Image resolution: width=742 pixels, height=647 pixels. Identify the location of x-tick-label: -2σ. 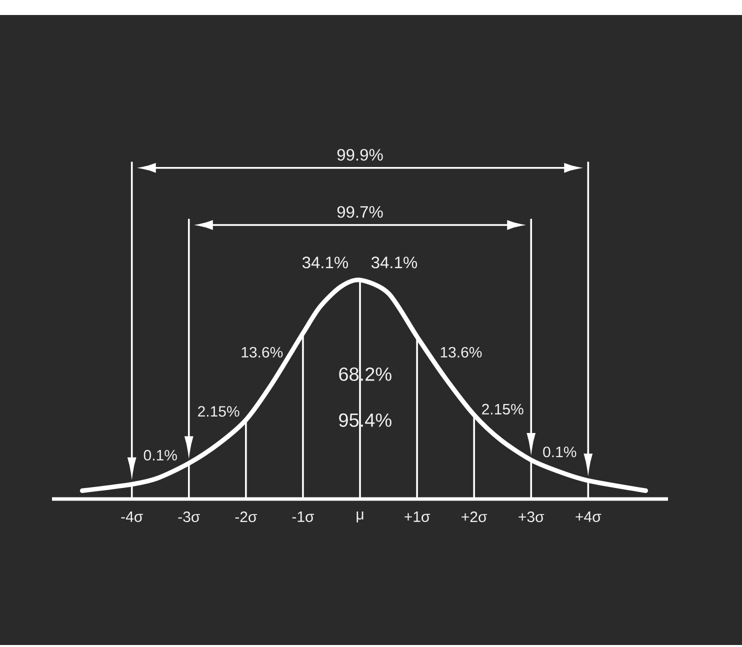
(246, 517).